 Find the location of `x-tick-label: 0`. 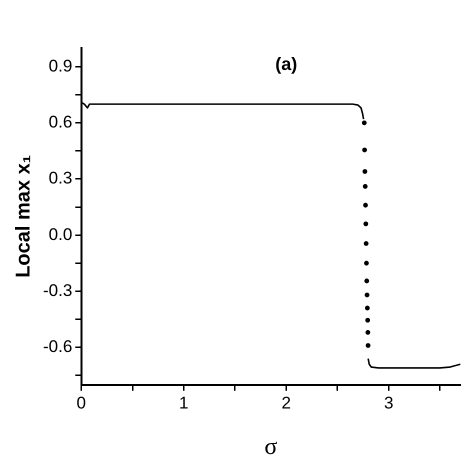

x-tick-label: 0 is located at coordinates (81, 403).